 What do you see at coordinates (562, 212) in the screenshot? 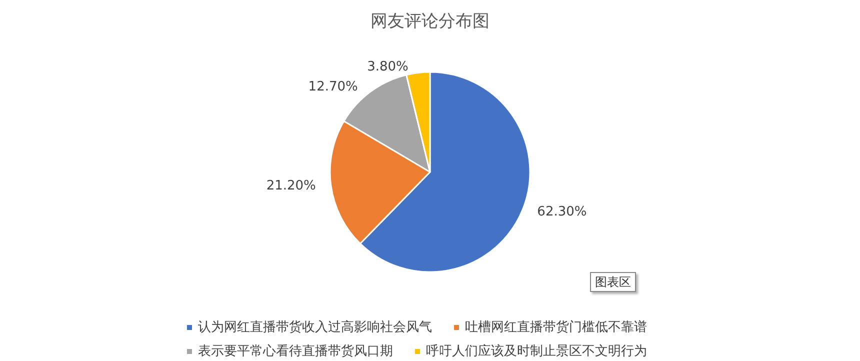
I see `data-label: 62.30%` at bounding box center [562, 212].